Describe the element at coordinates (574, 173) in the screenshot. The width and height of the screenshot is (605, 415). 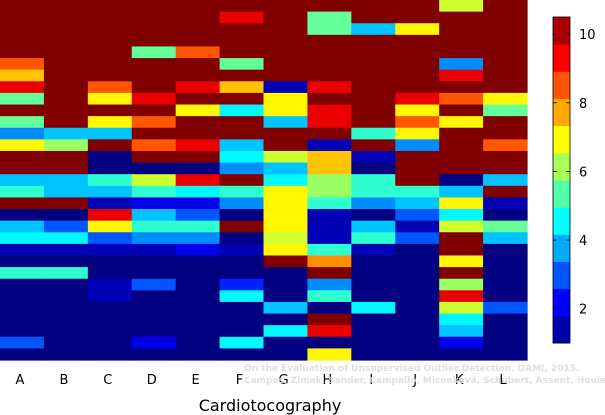
I see `colorbar-ticks: 2 4 6 8 10` at that location.